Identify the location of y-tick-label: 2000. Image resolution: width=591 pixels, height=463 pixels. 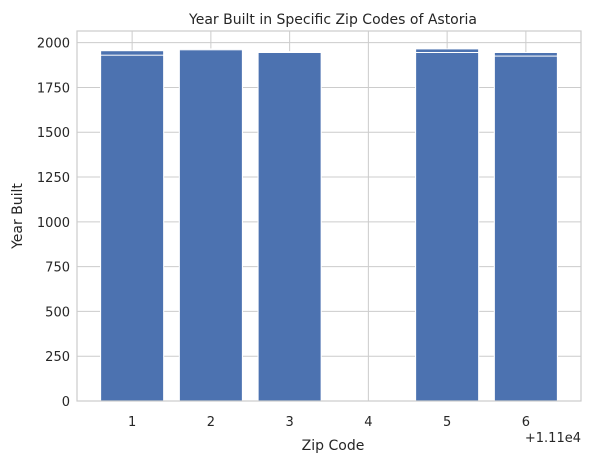
(53, 44).